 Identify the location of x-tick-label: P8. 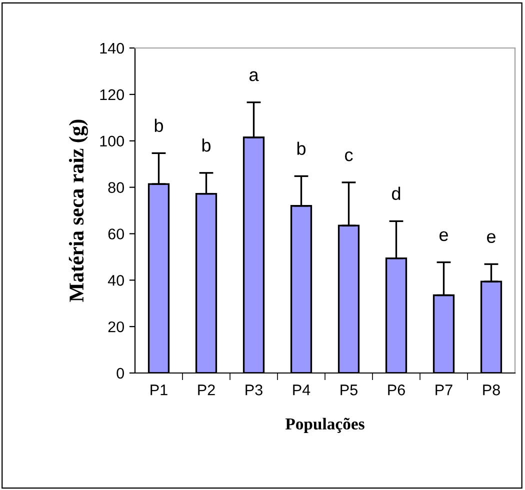
(491, 390).